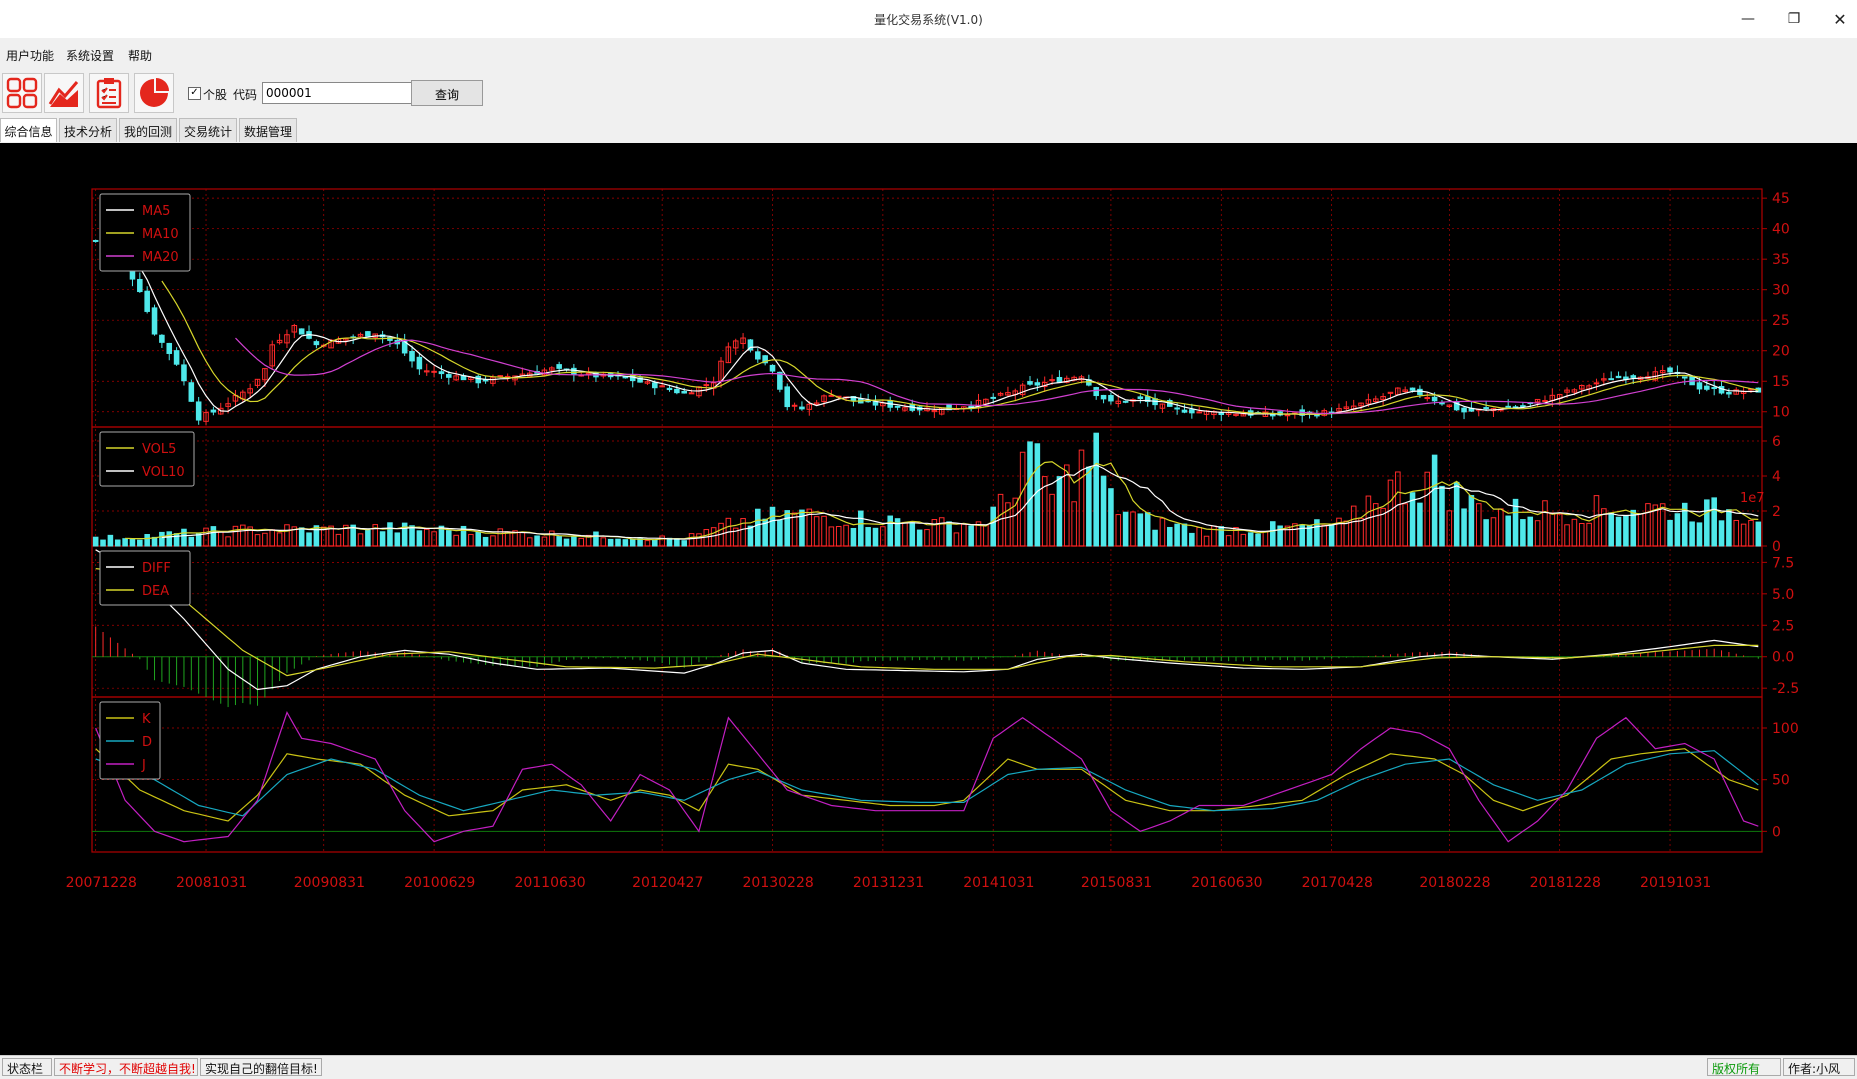 This screenshot has height=1079, width=1857. Describe the element at coordinates (163, 472) in the screenshot. I see `legend-label: VOL10` at that location.